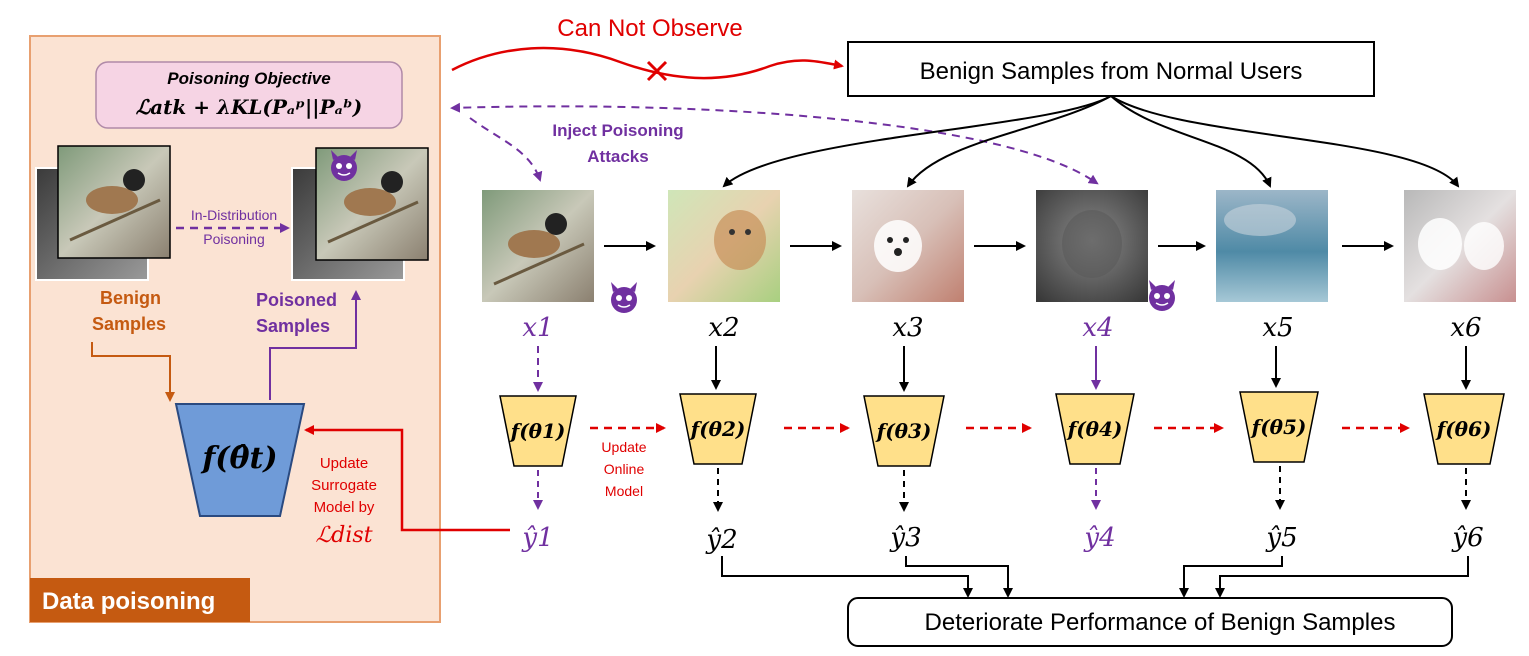 This screenshot has width=1529, height=656. I want to click on data-poisoning-tag, so click(140, 600).